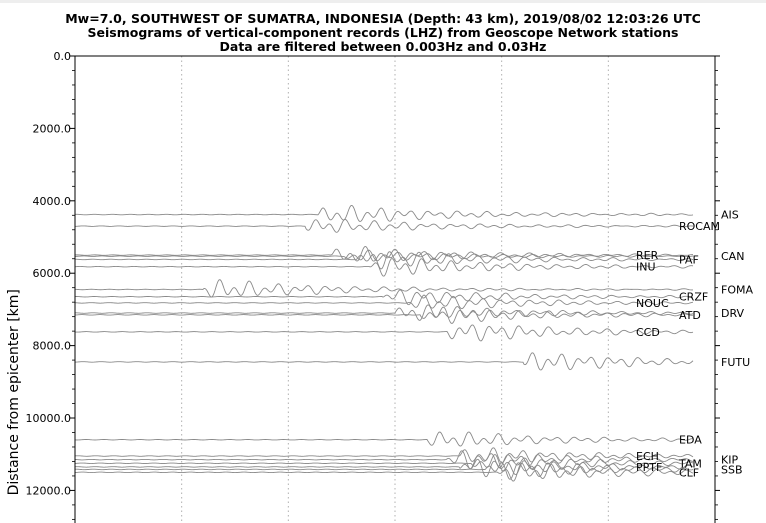 The width and height of the screenshot is (766, 523). I want to click on station-label-ais: AIS, so click(730, 215).